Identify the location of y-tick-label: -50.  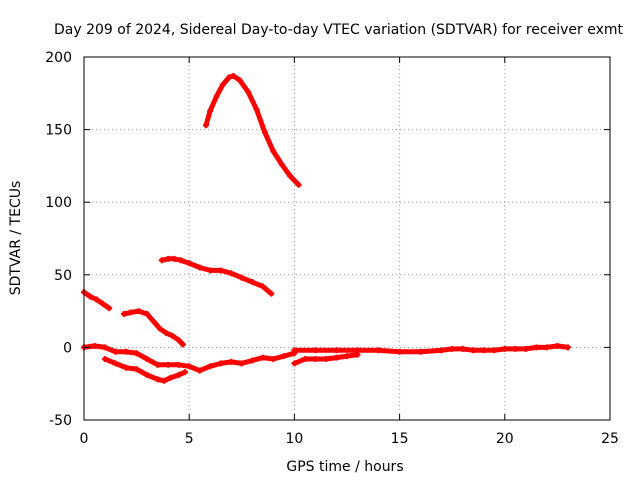
(60, 421).